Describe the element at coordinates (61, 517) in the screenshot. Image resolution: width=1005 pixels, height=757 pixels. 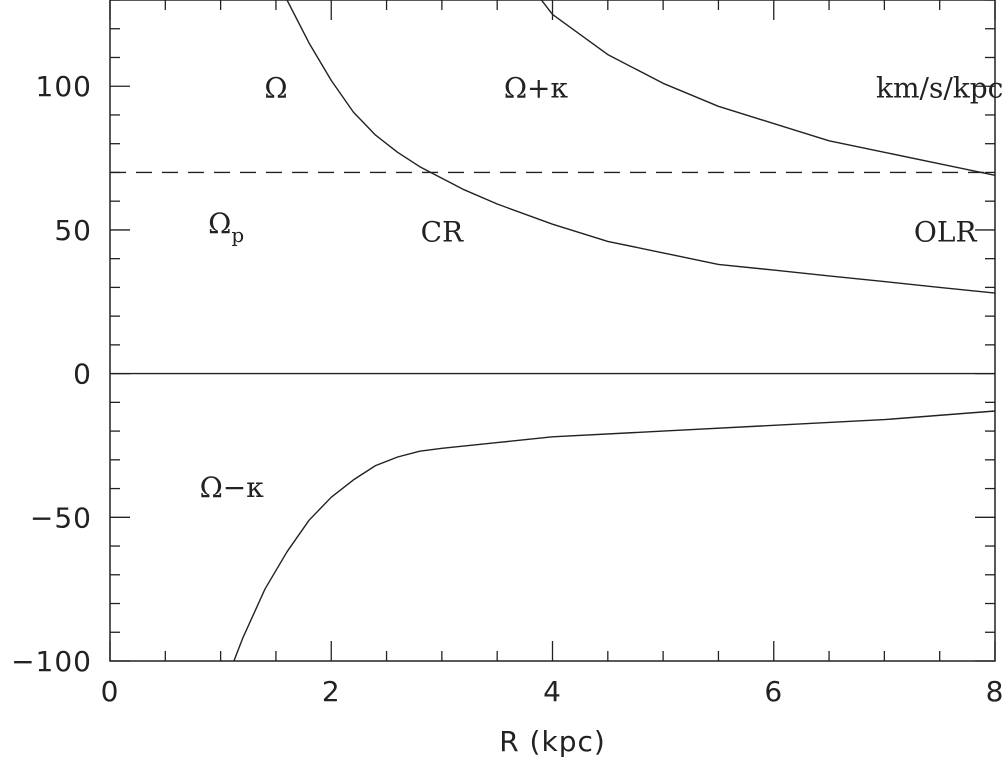
I see `y-tick-label: −50` at that location.